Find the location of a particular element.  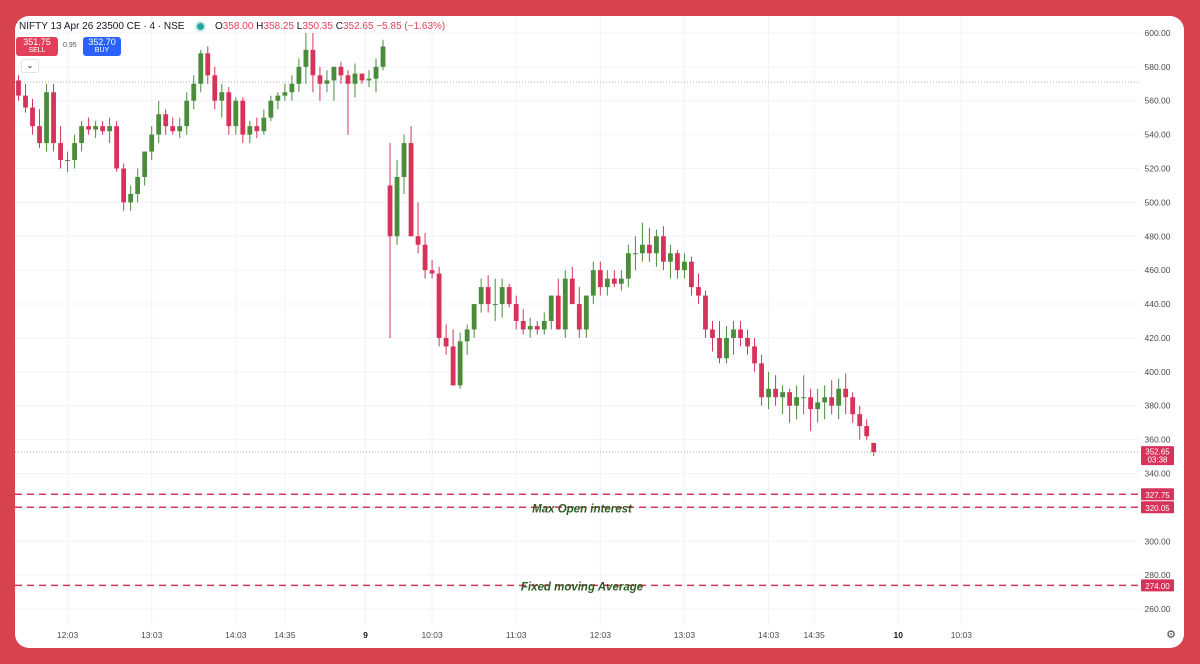

x-tick-label: 11:03 is located at coordinates (516, 635).